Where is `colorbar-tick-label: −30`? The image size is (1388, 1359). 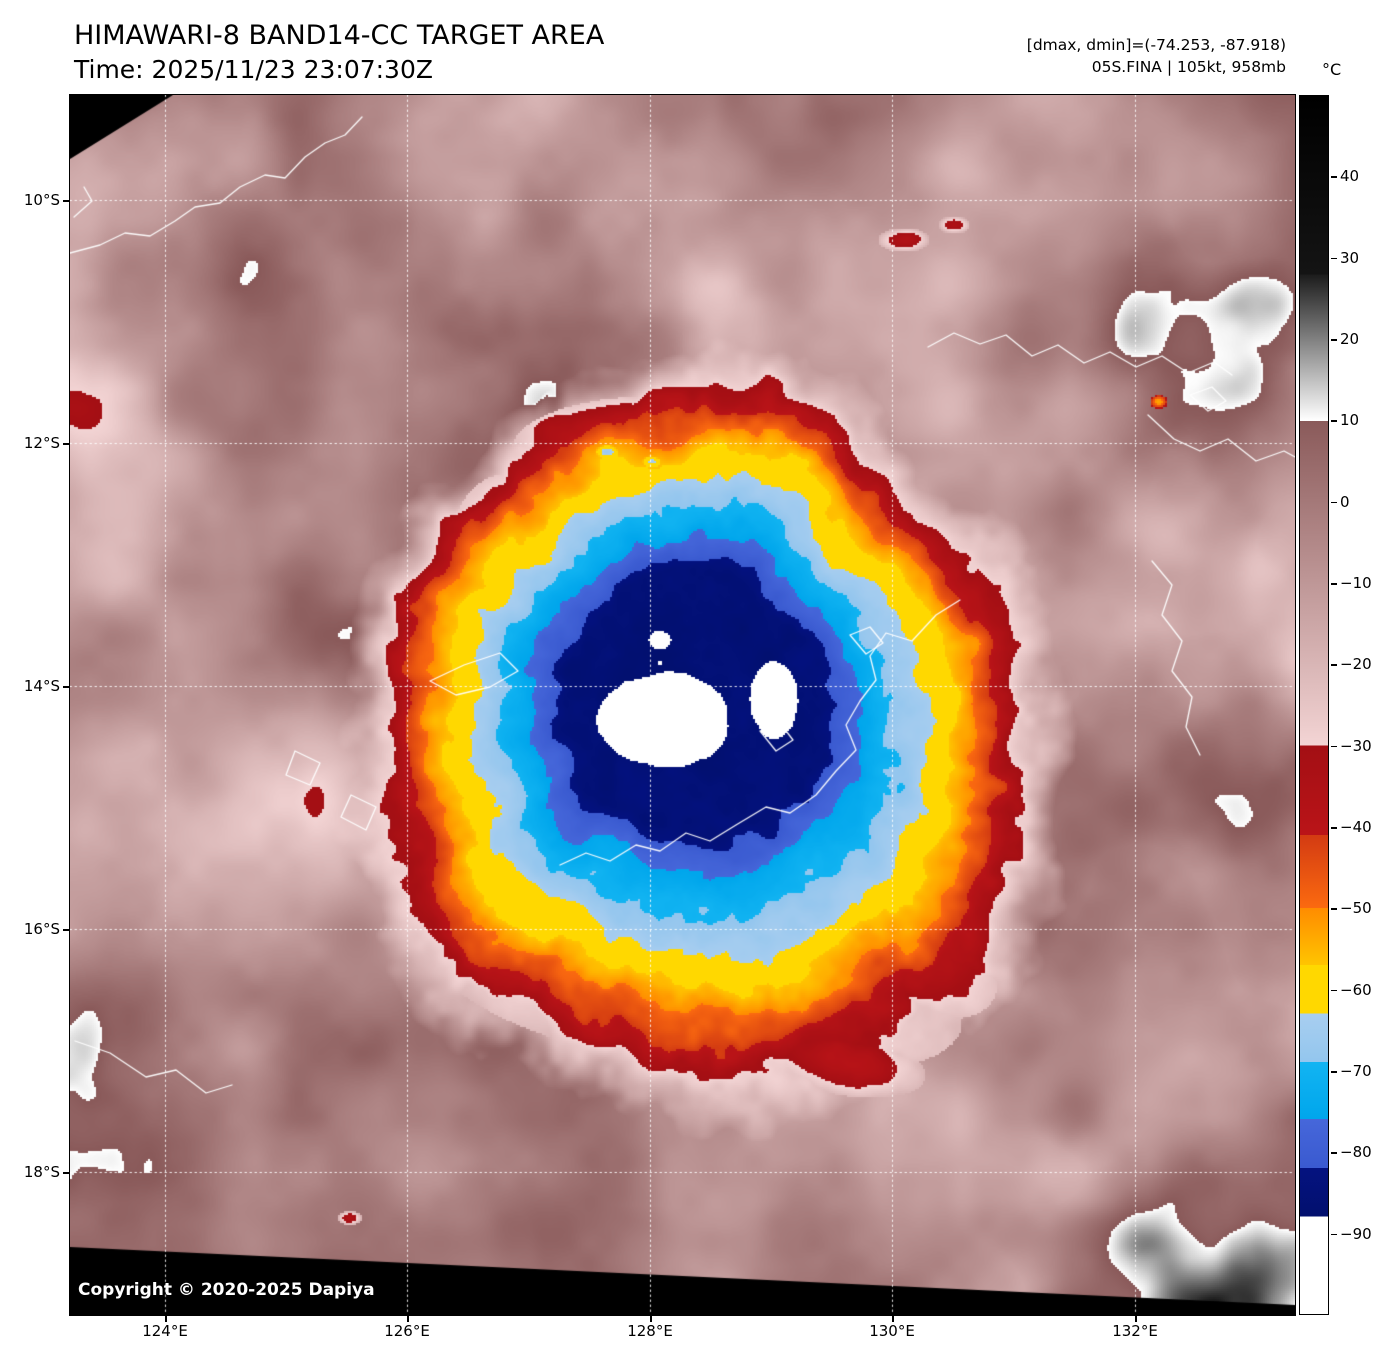 colorbar-tick-label: −30 is located at coordinates (1356, 745).